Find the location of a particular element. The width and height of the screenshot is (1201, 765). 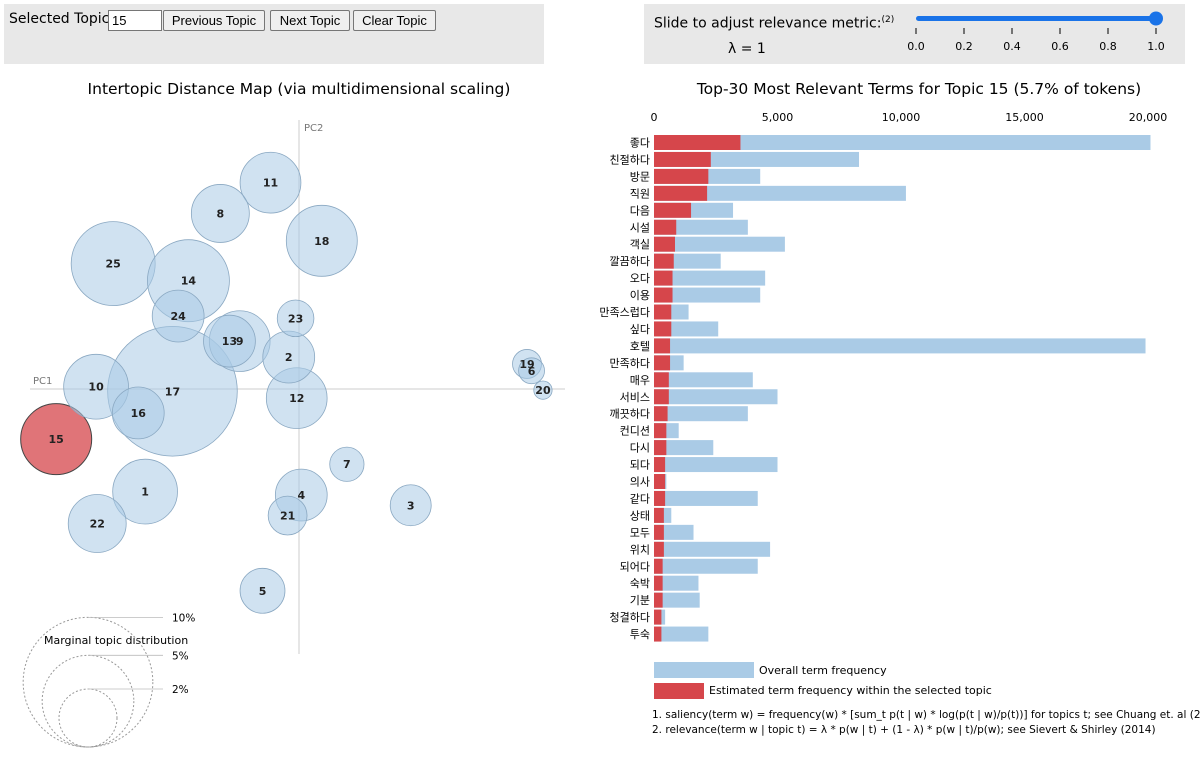

term-label: 방문 is located at coordinates (640, 176).